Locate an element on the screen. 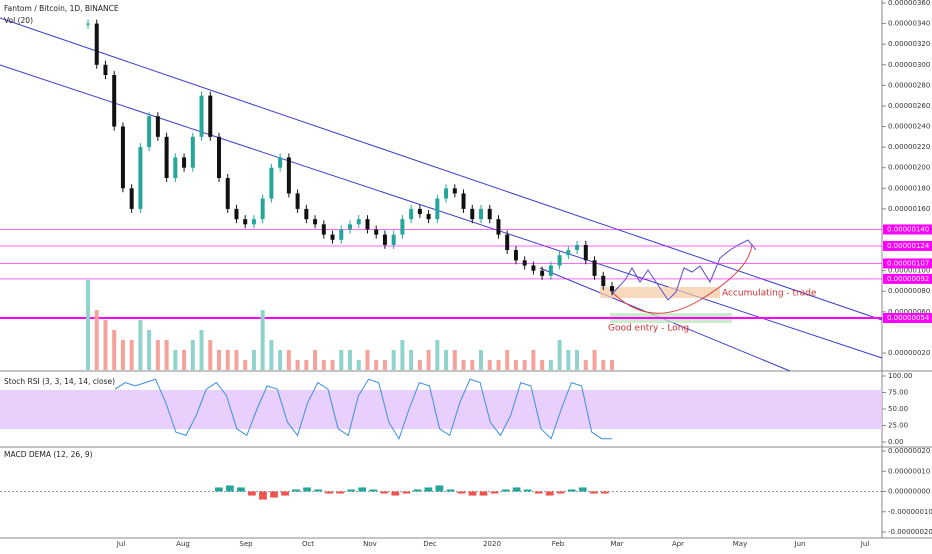 This screenshot has width=932, height=554. y-tick-label: 0.00000340 is located at coordinates (909, 24).